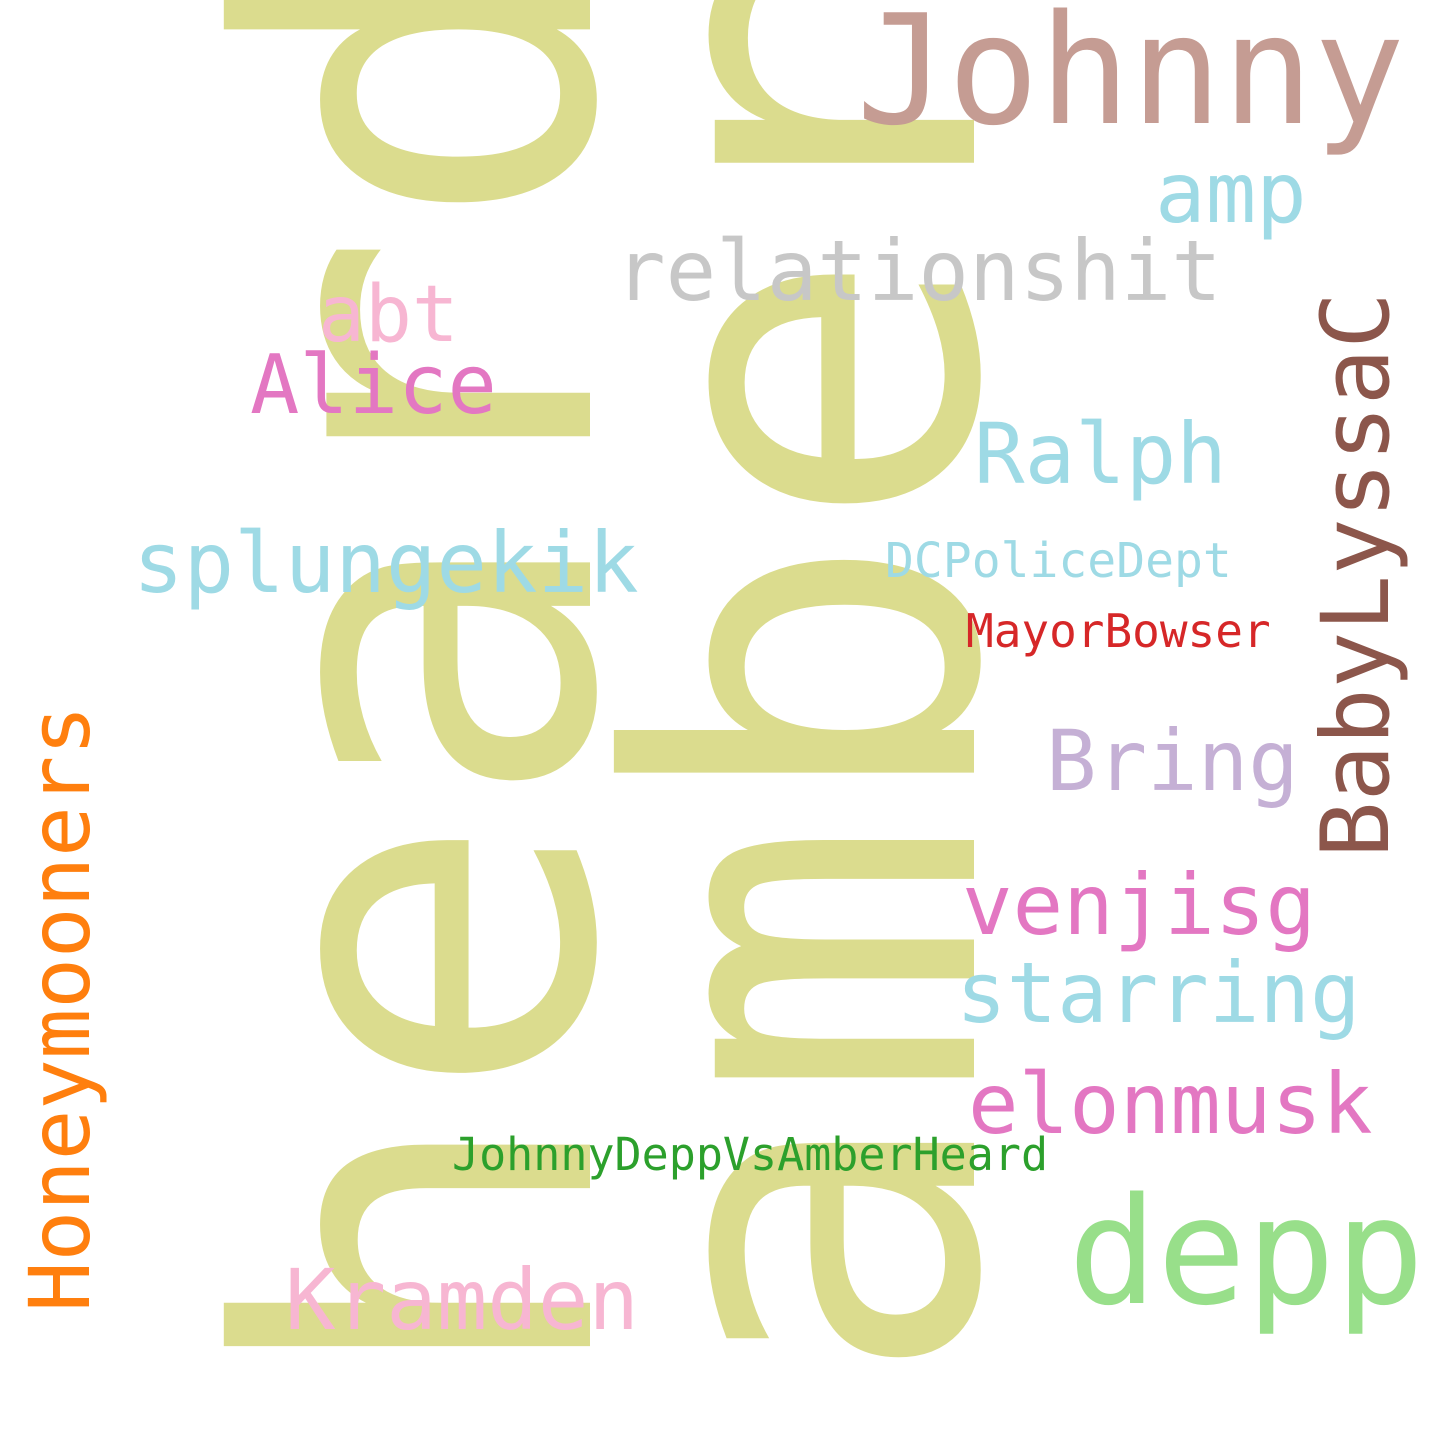 This screenshot has width=1440, height=1440. I want to click on word-johnnydeppvsamberheard: JohnnyDeppVsAmberHeard, so click(750, 1154).